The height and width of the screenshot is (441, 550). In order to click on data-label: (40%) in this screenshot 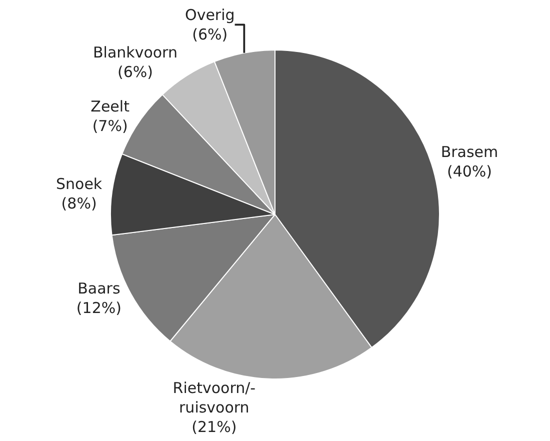, I will do `click(469, 171)`.